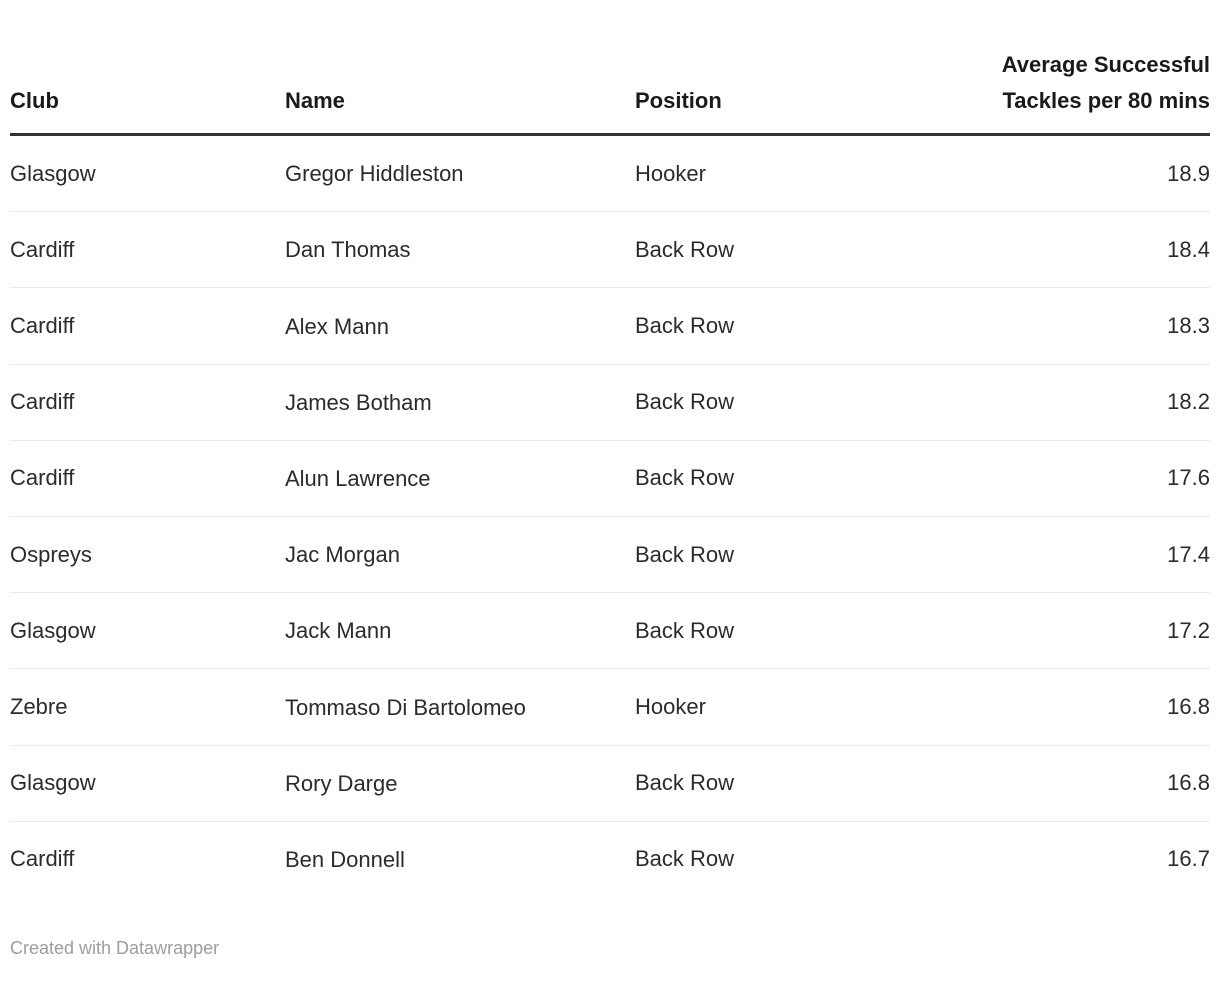  I want to click on cell-name-text: Ben Donnell, so click(345, 859).